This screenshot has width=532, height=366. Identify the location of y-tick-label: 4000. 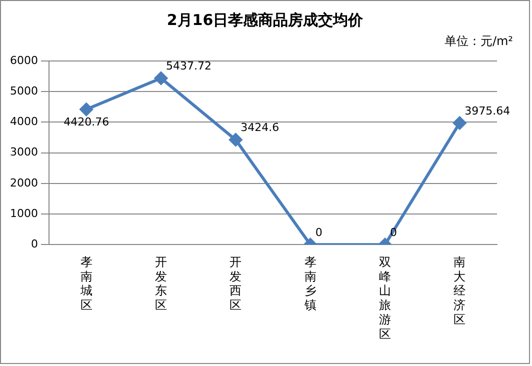
(24, 121).